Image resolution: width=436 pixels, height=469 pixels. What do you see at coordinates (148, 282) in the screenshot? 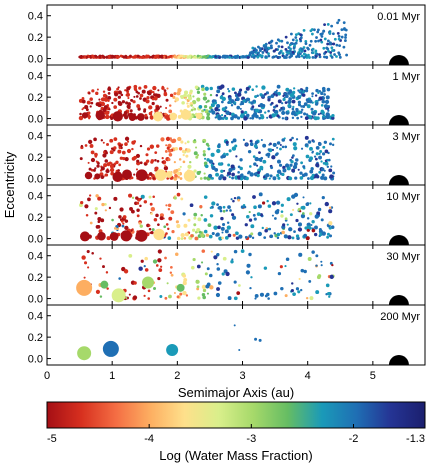
I see `planet-point` at bounding box center [148, 282].